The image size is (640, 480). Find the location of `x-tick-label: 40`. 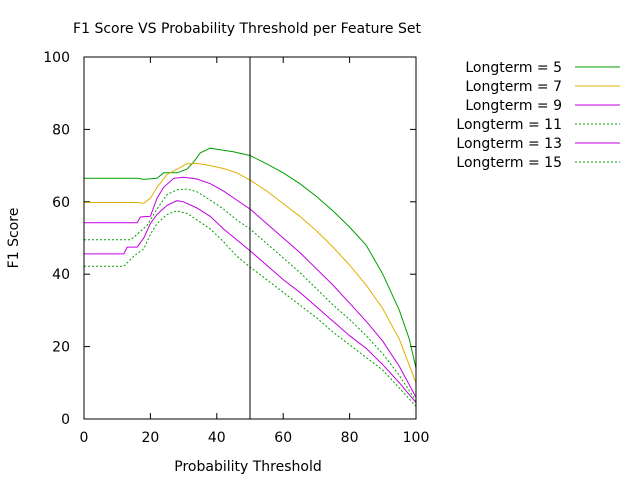

x-tick-label: 40 is located at coordinates (217, 438).